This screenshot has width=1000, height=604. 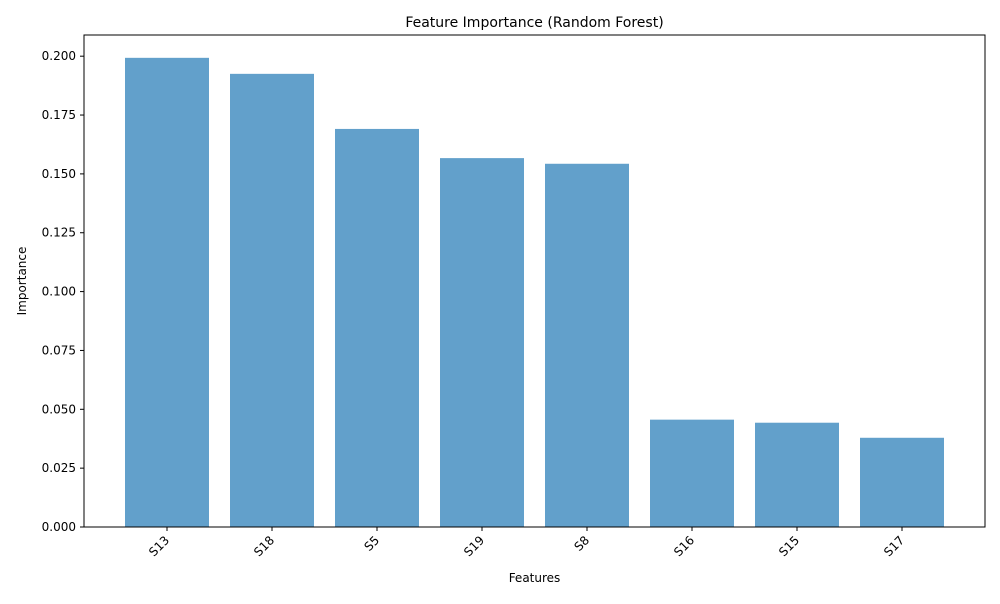 I want to click on x-tick-label: S18, so click(x=264, y=546).